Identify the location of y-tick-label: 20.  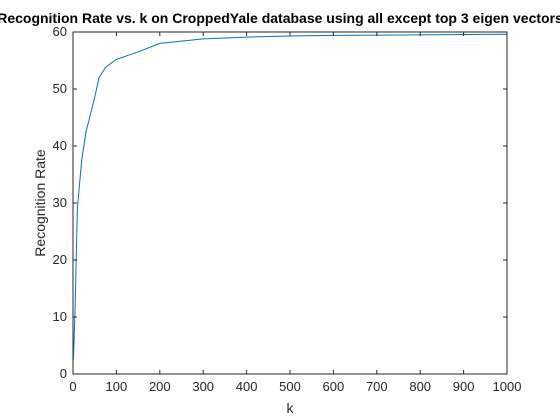
(60, 259).